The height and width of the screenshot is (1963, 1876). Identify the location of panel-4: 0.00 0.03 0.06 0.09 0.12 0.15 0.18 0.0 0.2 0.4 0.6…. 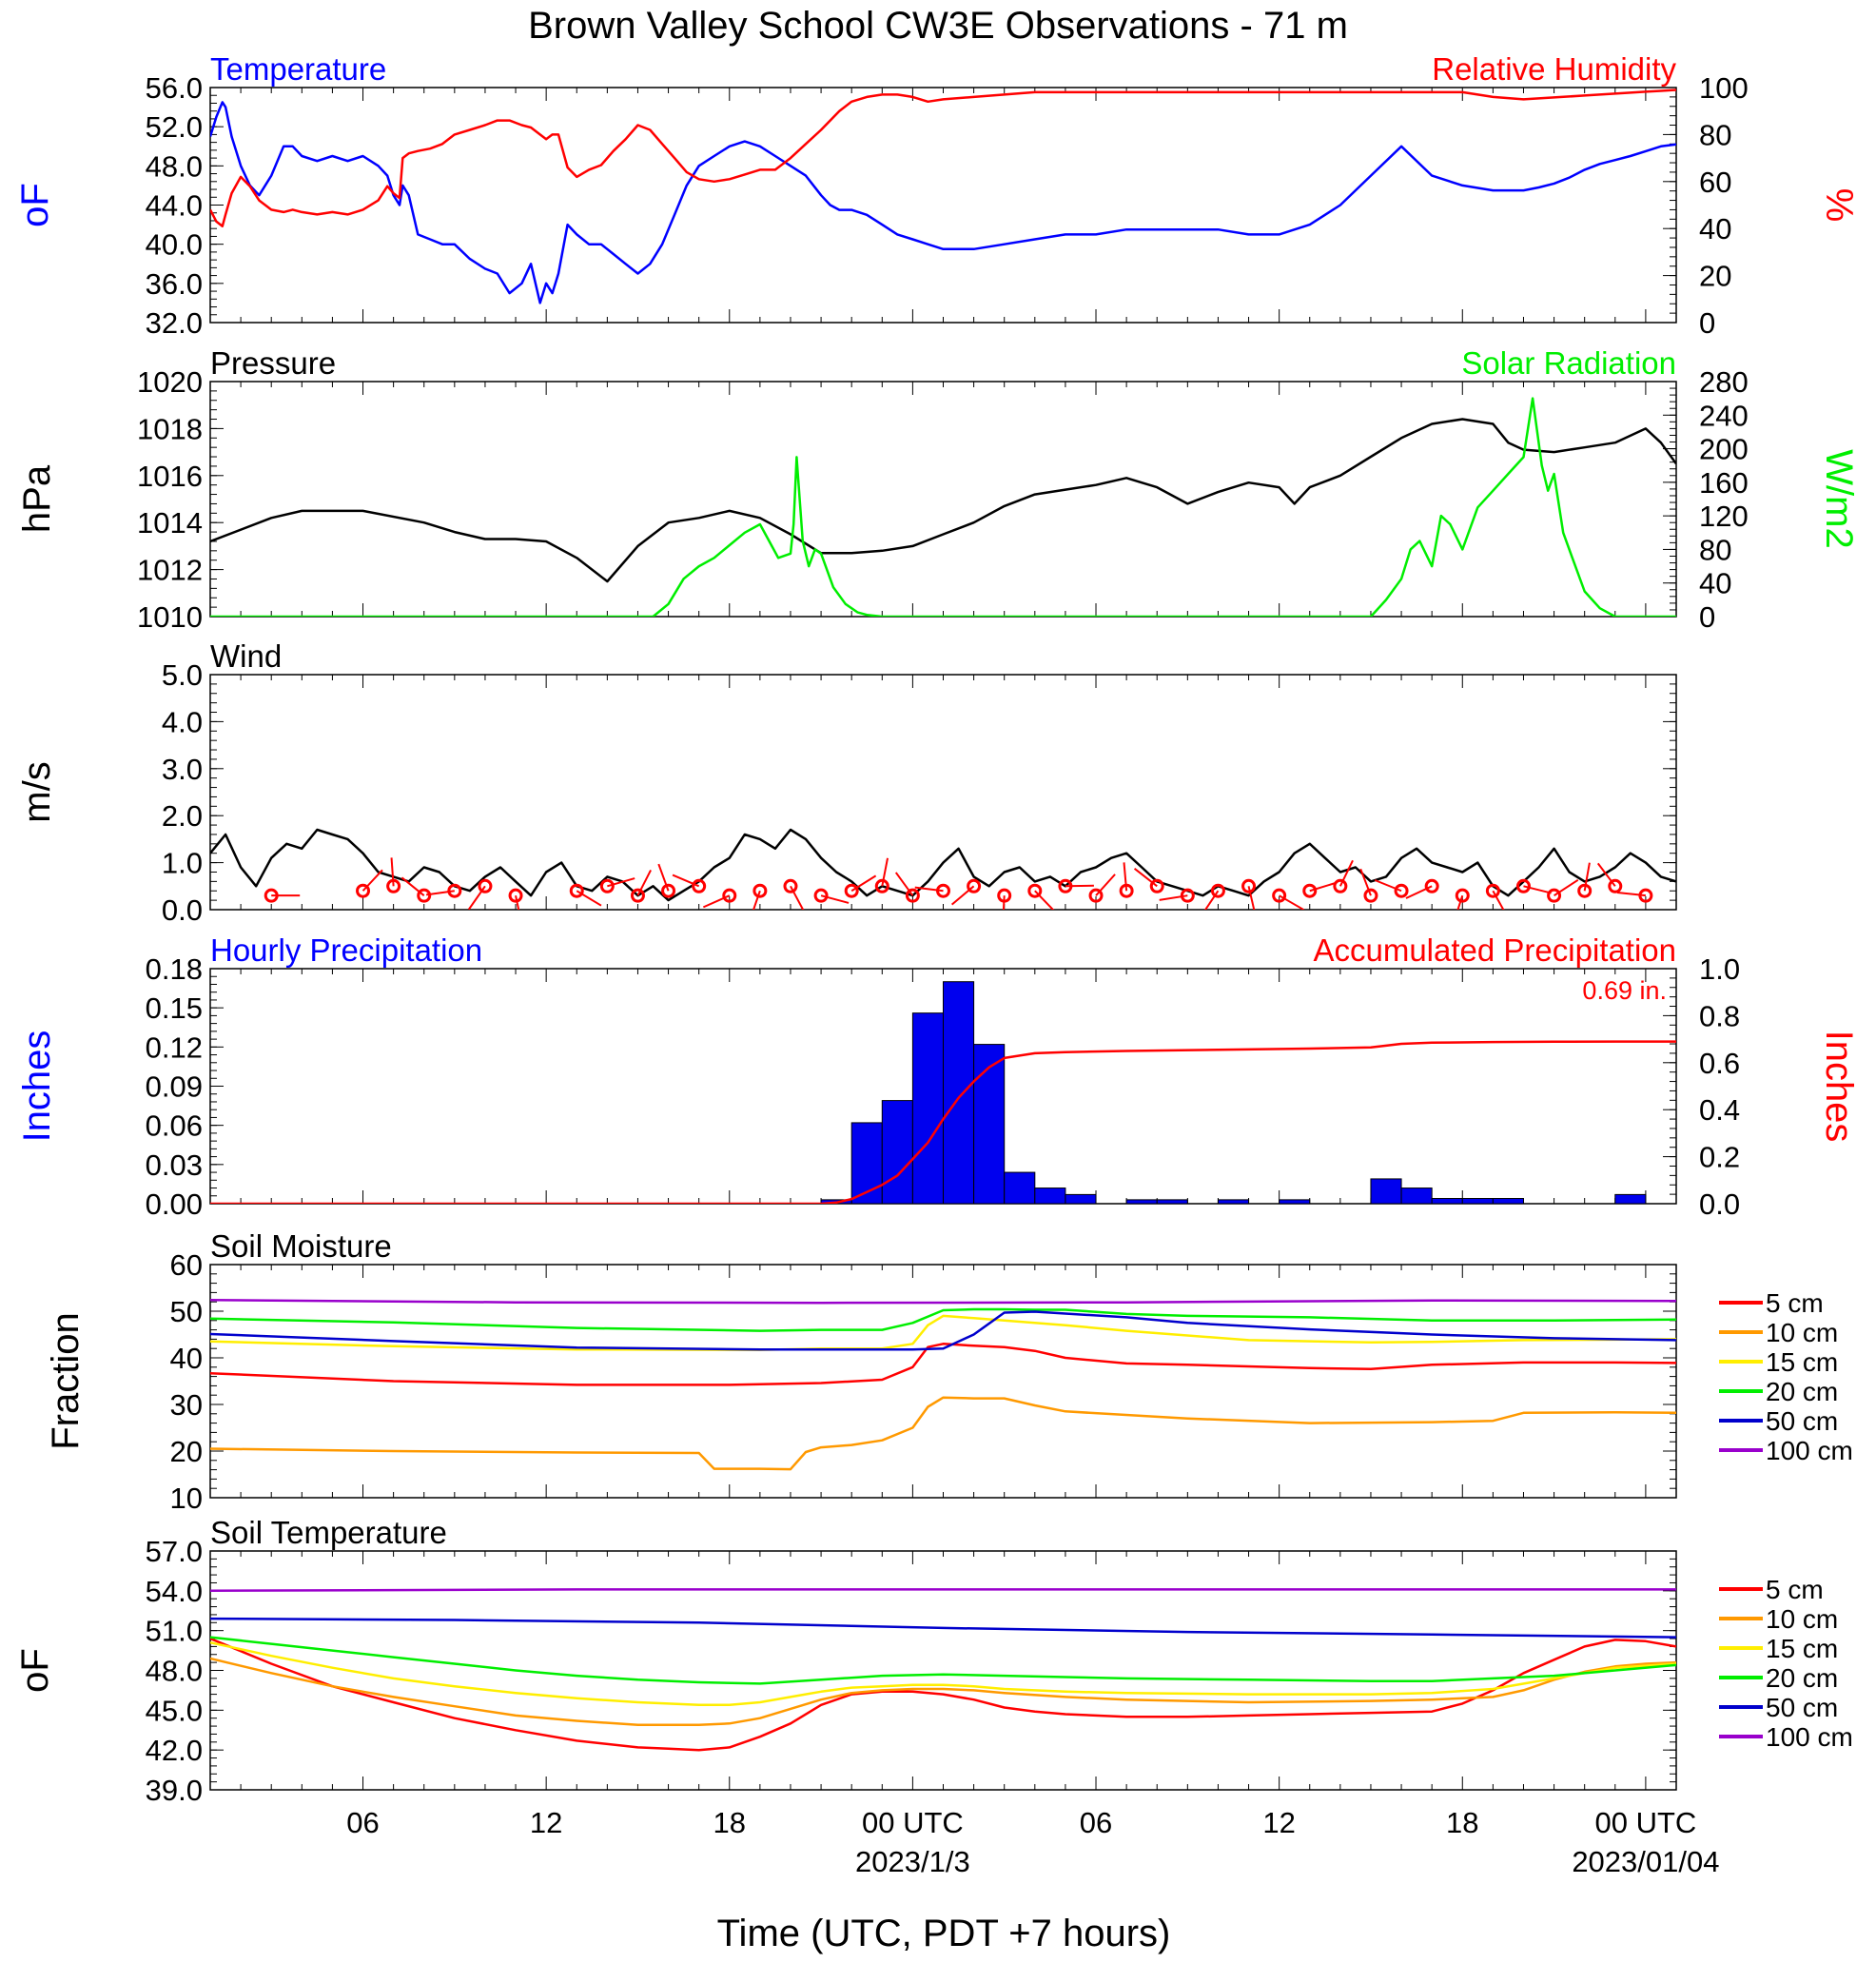
(938, 1076).